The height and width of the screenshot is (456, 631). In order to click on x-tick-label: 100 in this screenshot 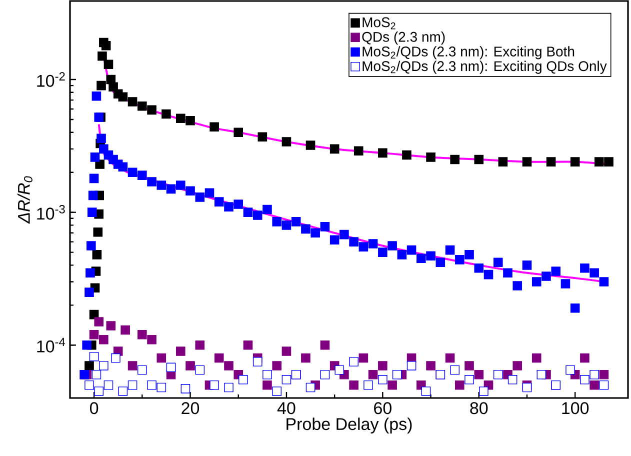, I will do `click(575, 408)`.